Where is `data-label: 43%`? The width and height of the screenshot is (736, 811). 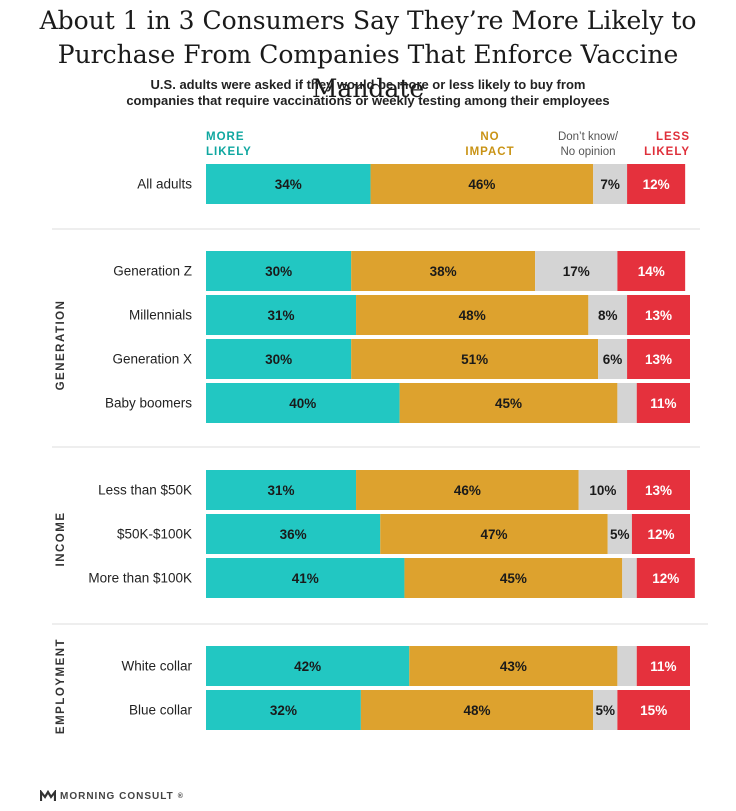 data-label: 43% is located at coordinates (513, 666).